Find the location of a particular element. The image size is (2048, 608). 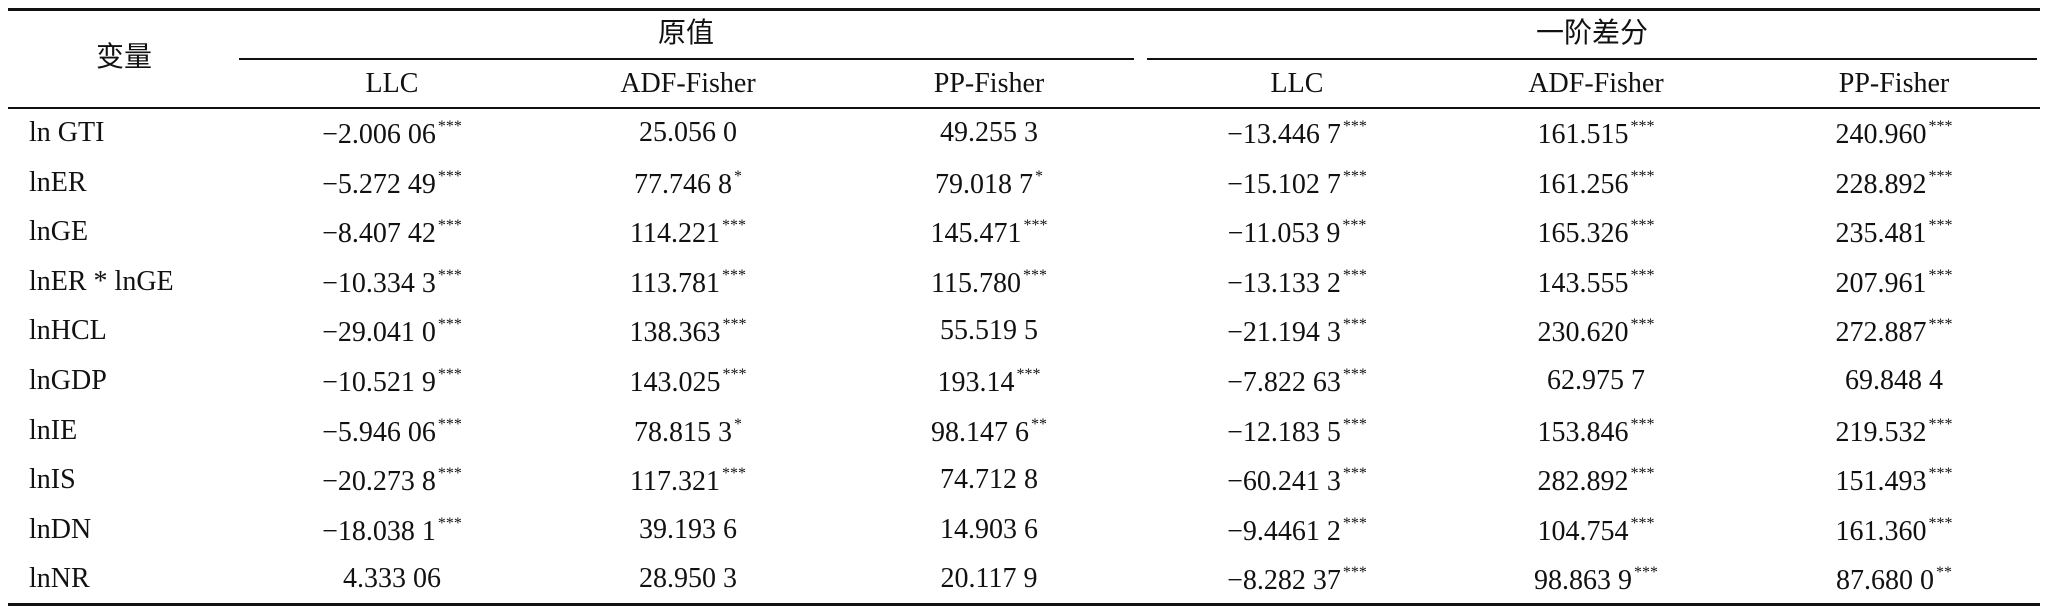

cell: −10.521 9 *** is located at coordinates (392, 382).